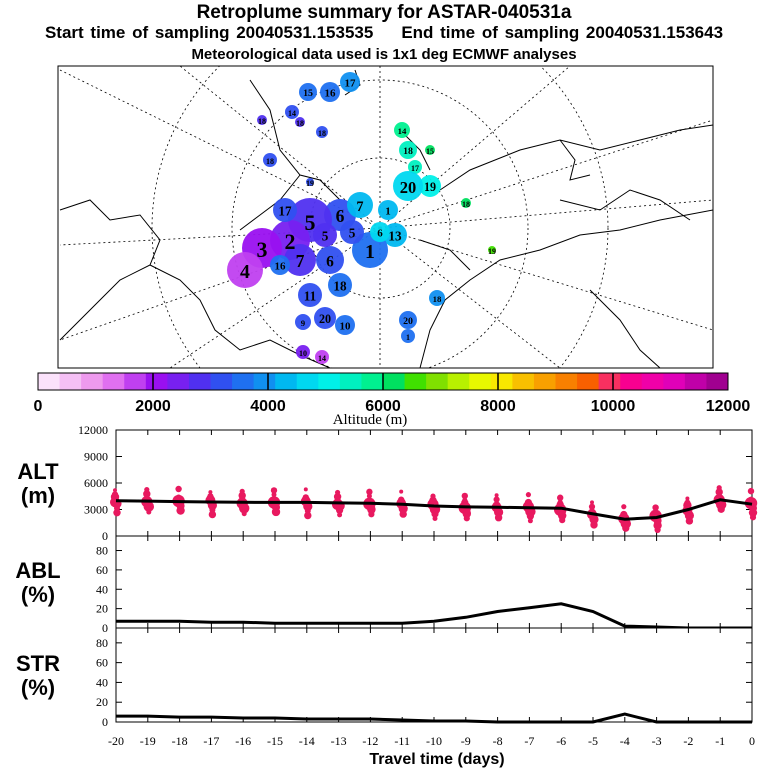  Describe the element at coordinates (307, 741) in the screenshot. I see `x-tick-label: -14` at that location.